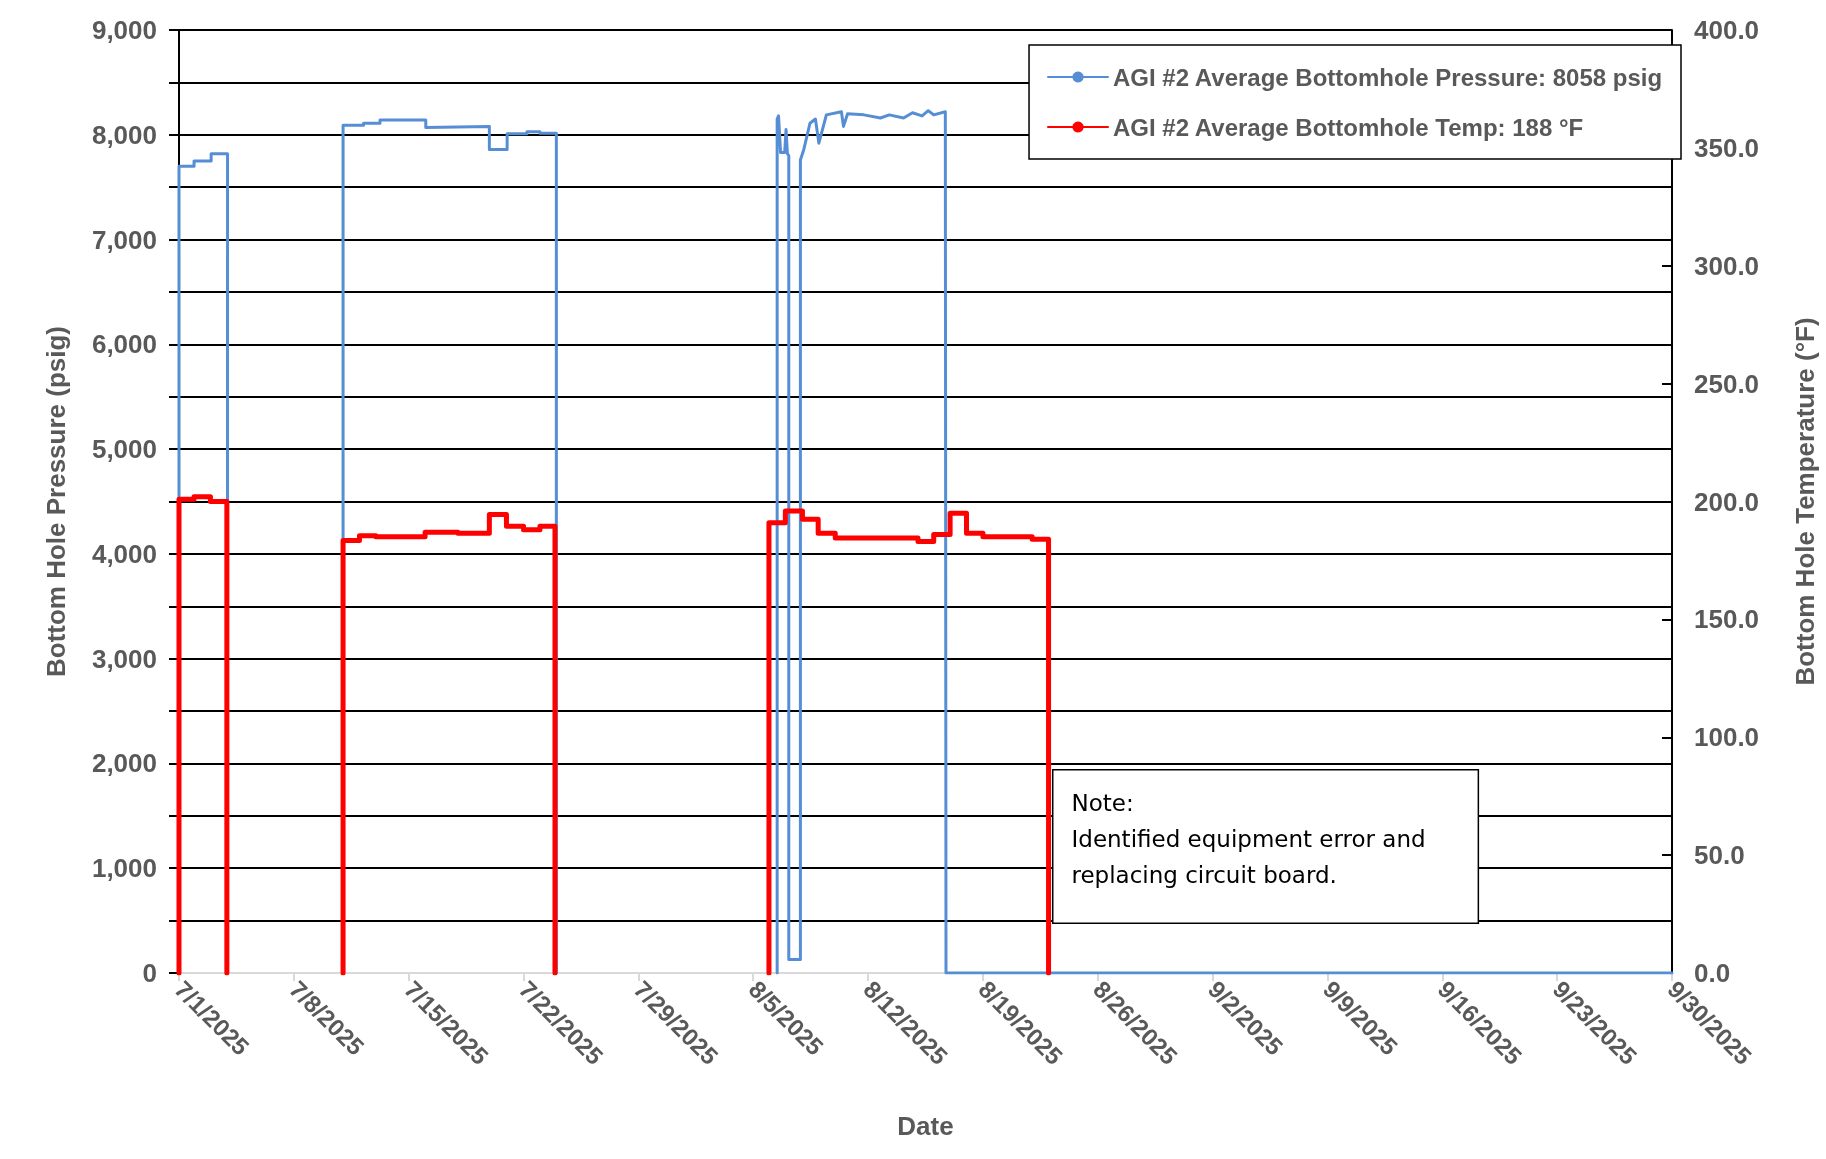 The image size is (1826, 1159). What do you see at coordinates (1727, 147) in the screenshot?
I see `y2-tick-label: 350.0` at bounding box center [1727, 147].